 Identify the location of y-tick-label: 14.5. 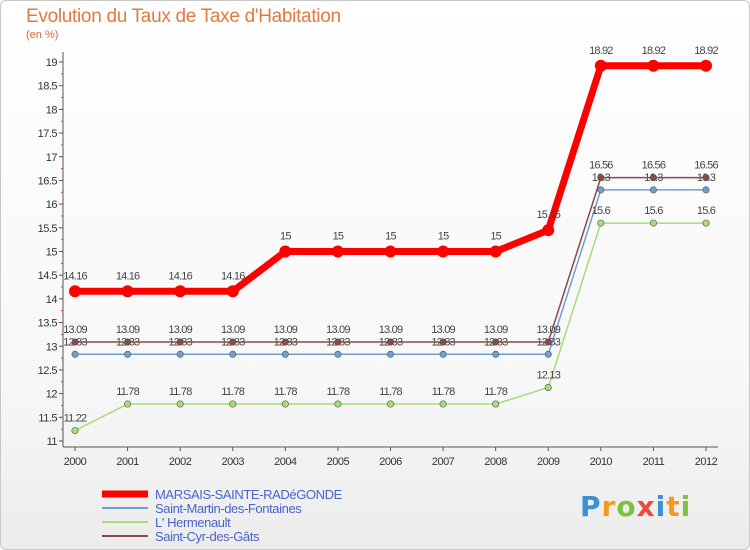
(48, 276).